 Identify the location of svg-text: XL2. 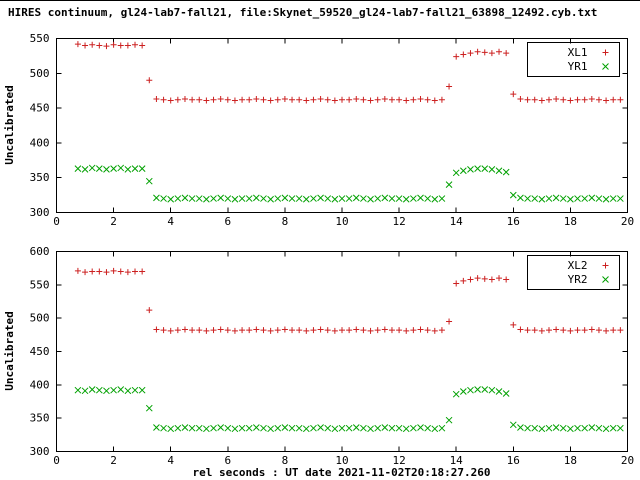
(578, 265).